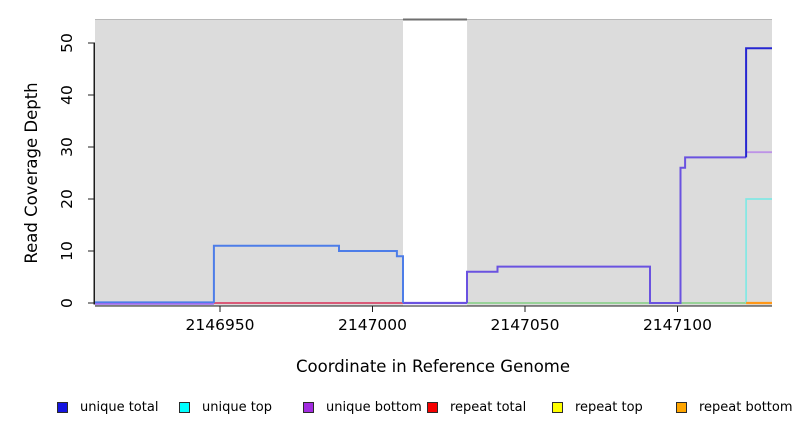 Image resolution: width=792 pixels, height=432 pixels. What do you see at coordinates (67, 199) in the screenshot?
I see `y-tick-label: 20` at bounding box center [67, 199].